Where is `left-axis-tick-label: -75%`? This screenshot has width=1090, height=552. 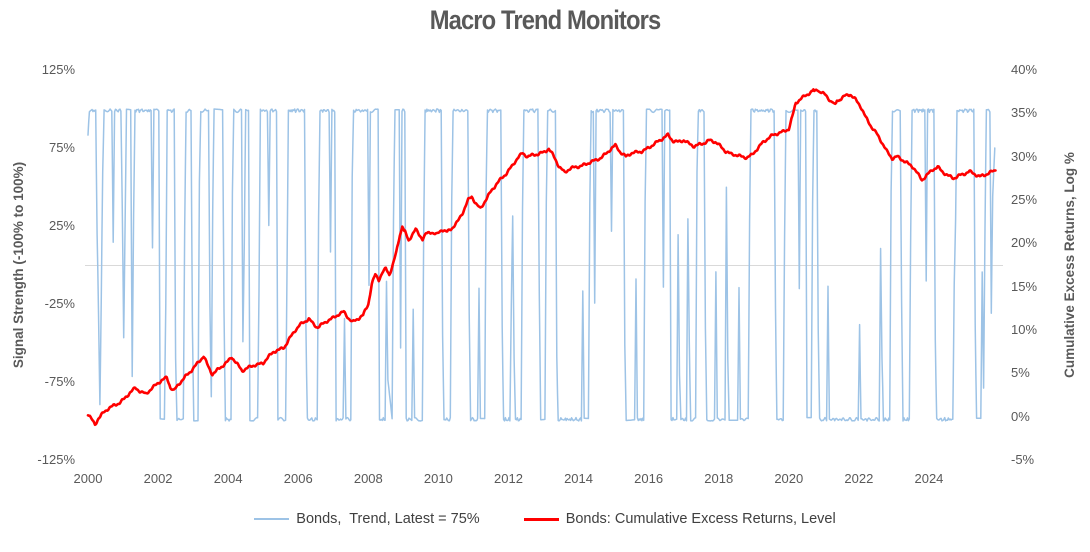 left-axis-tick-label: -75% is located at coordinates (59, 381).